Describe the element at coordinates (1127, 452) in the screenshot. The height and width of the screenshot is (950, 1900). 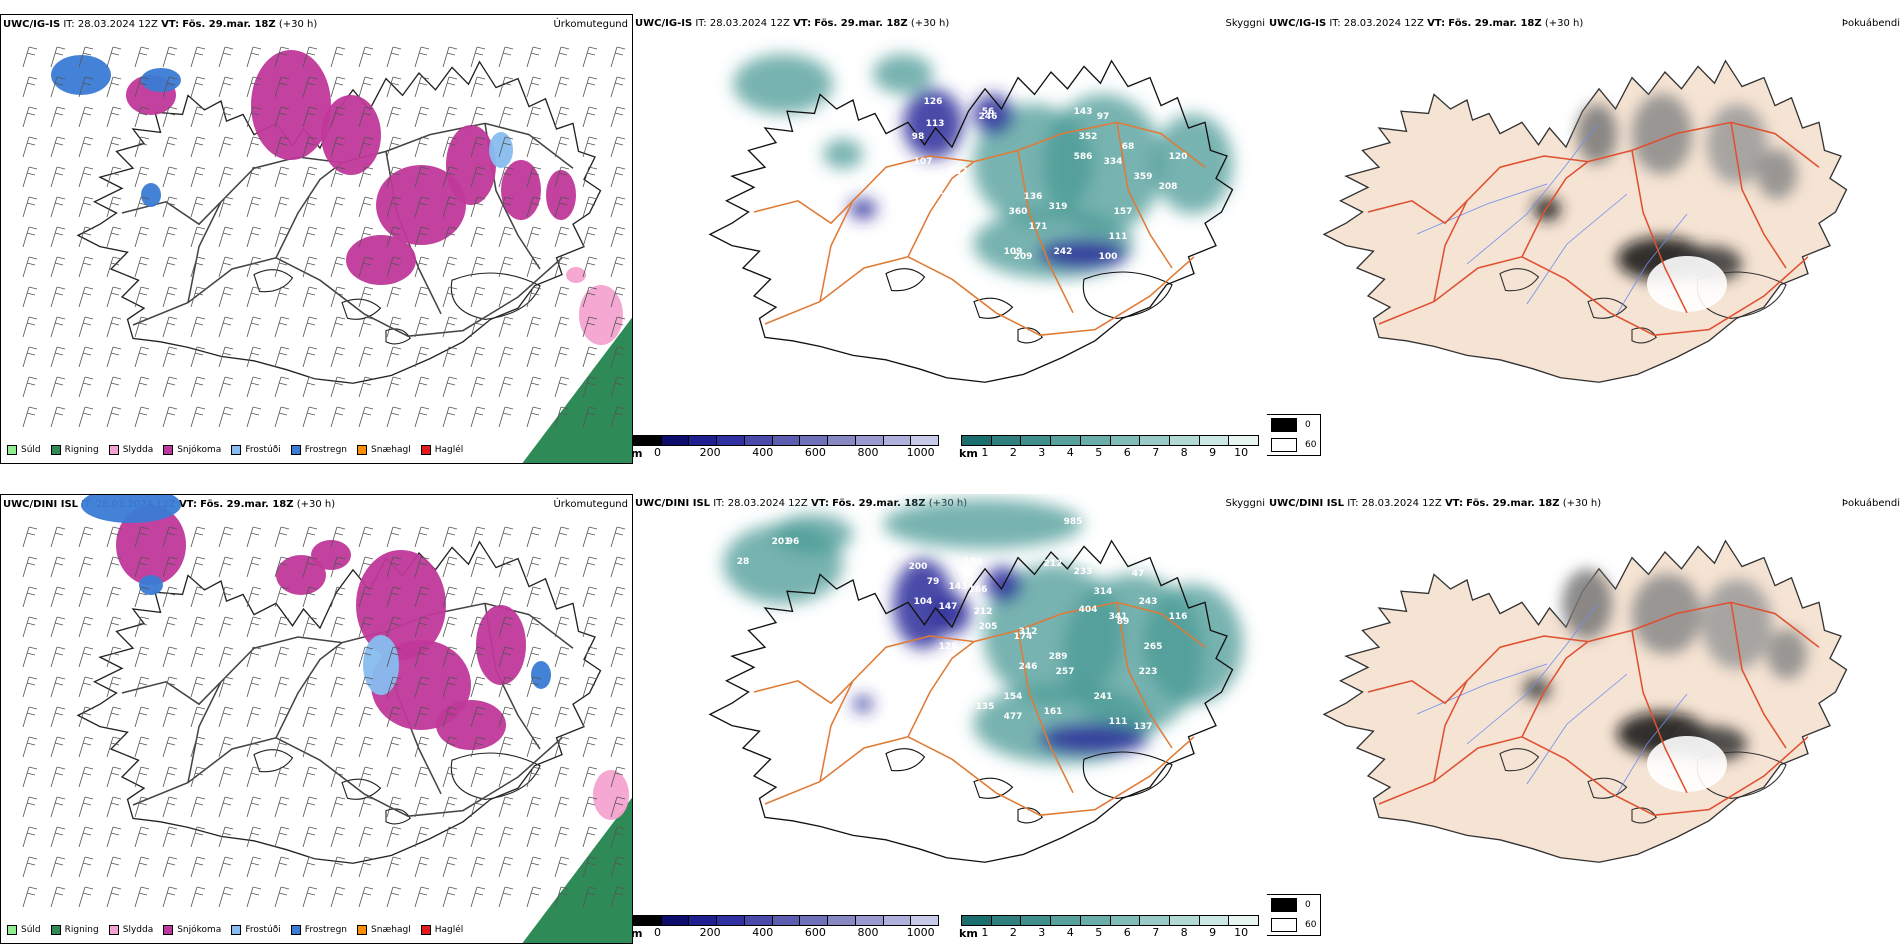
I see `colorbar-tick-label: 6` at that location.